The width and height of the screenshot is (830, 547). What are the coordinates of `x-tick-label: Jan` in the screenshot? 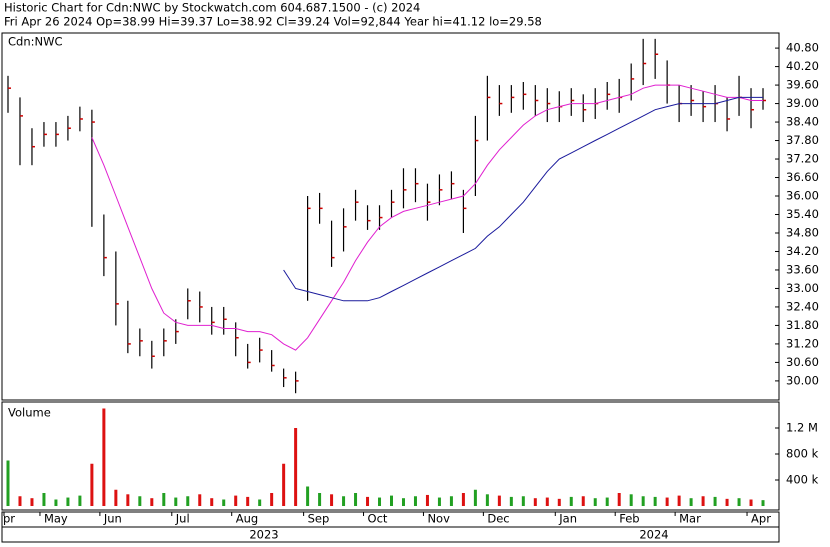 It's located at (567, 519).